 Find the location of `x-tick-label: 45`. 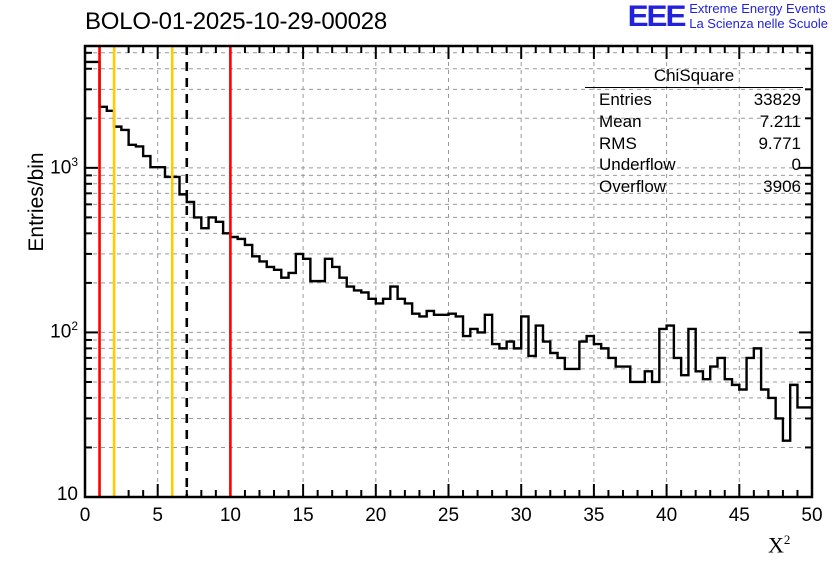

x-tick-label: 45 is located at coordinates (739, 515).